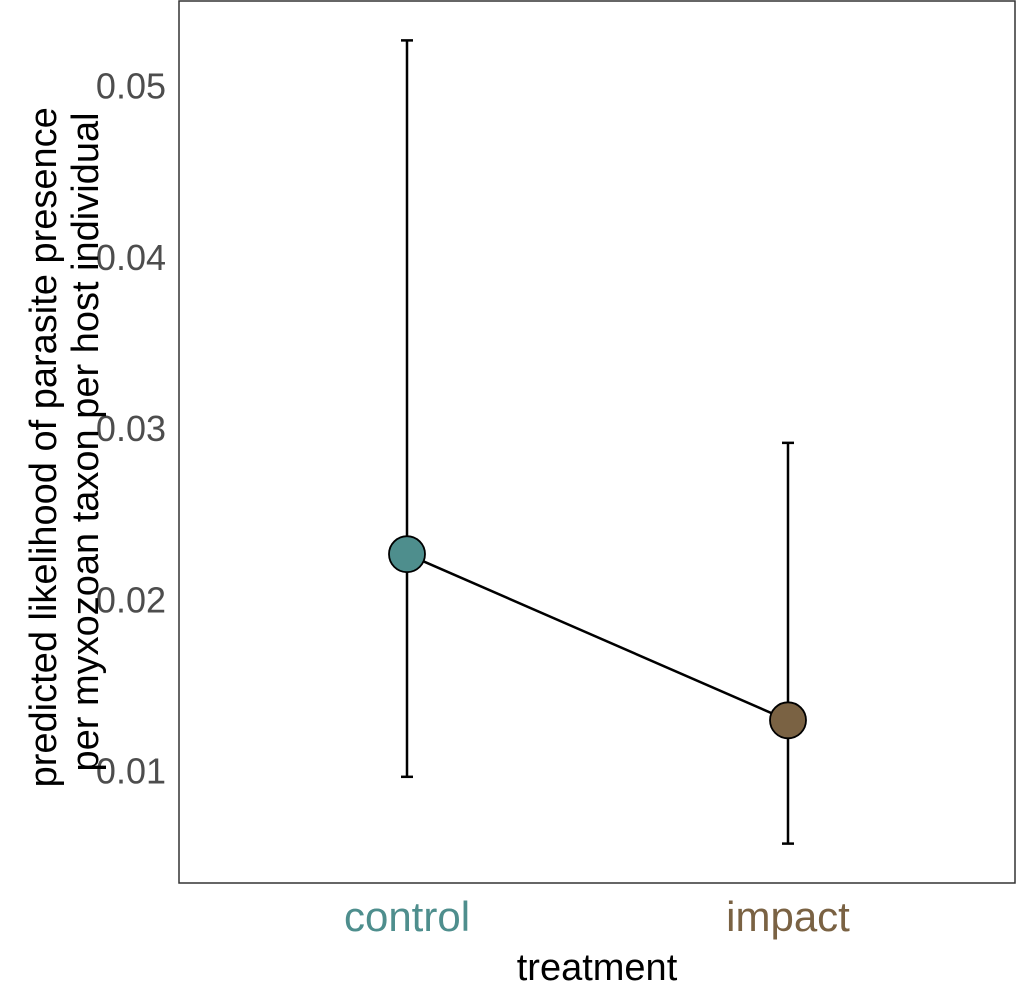 Image resolution: width=1016 pixels, height=988 pixels. Describe the element at coordinates (597, 637) in the screenshot. I see `connecting-line` at that location.